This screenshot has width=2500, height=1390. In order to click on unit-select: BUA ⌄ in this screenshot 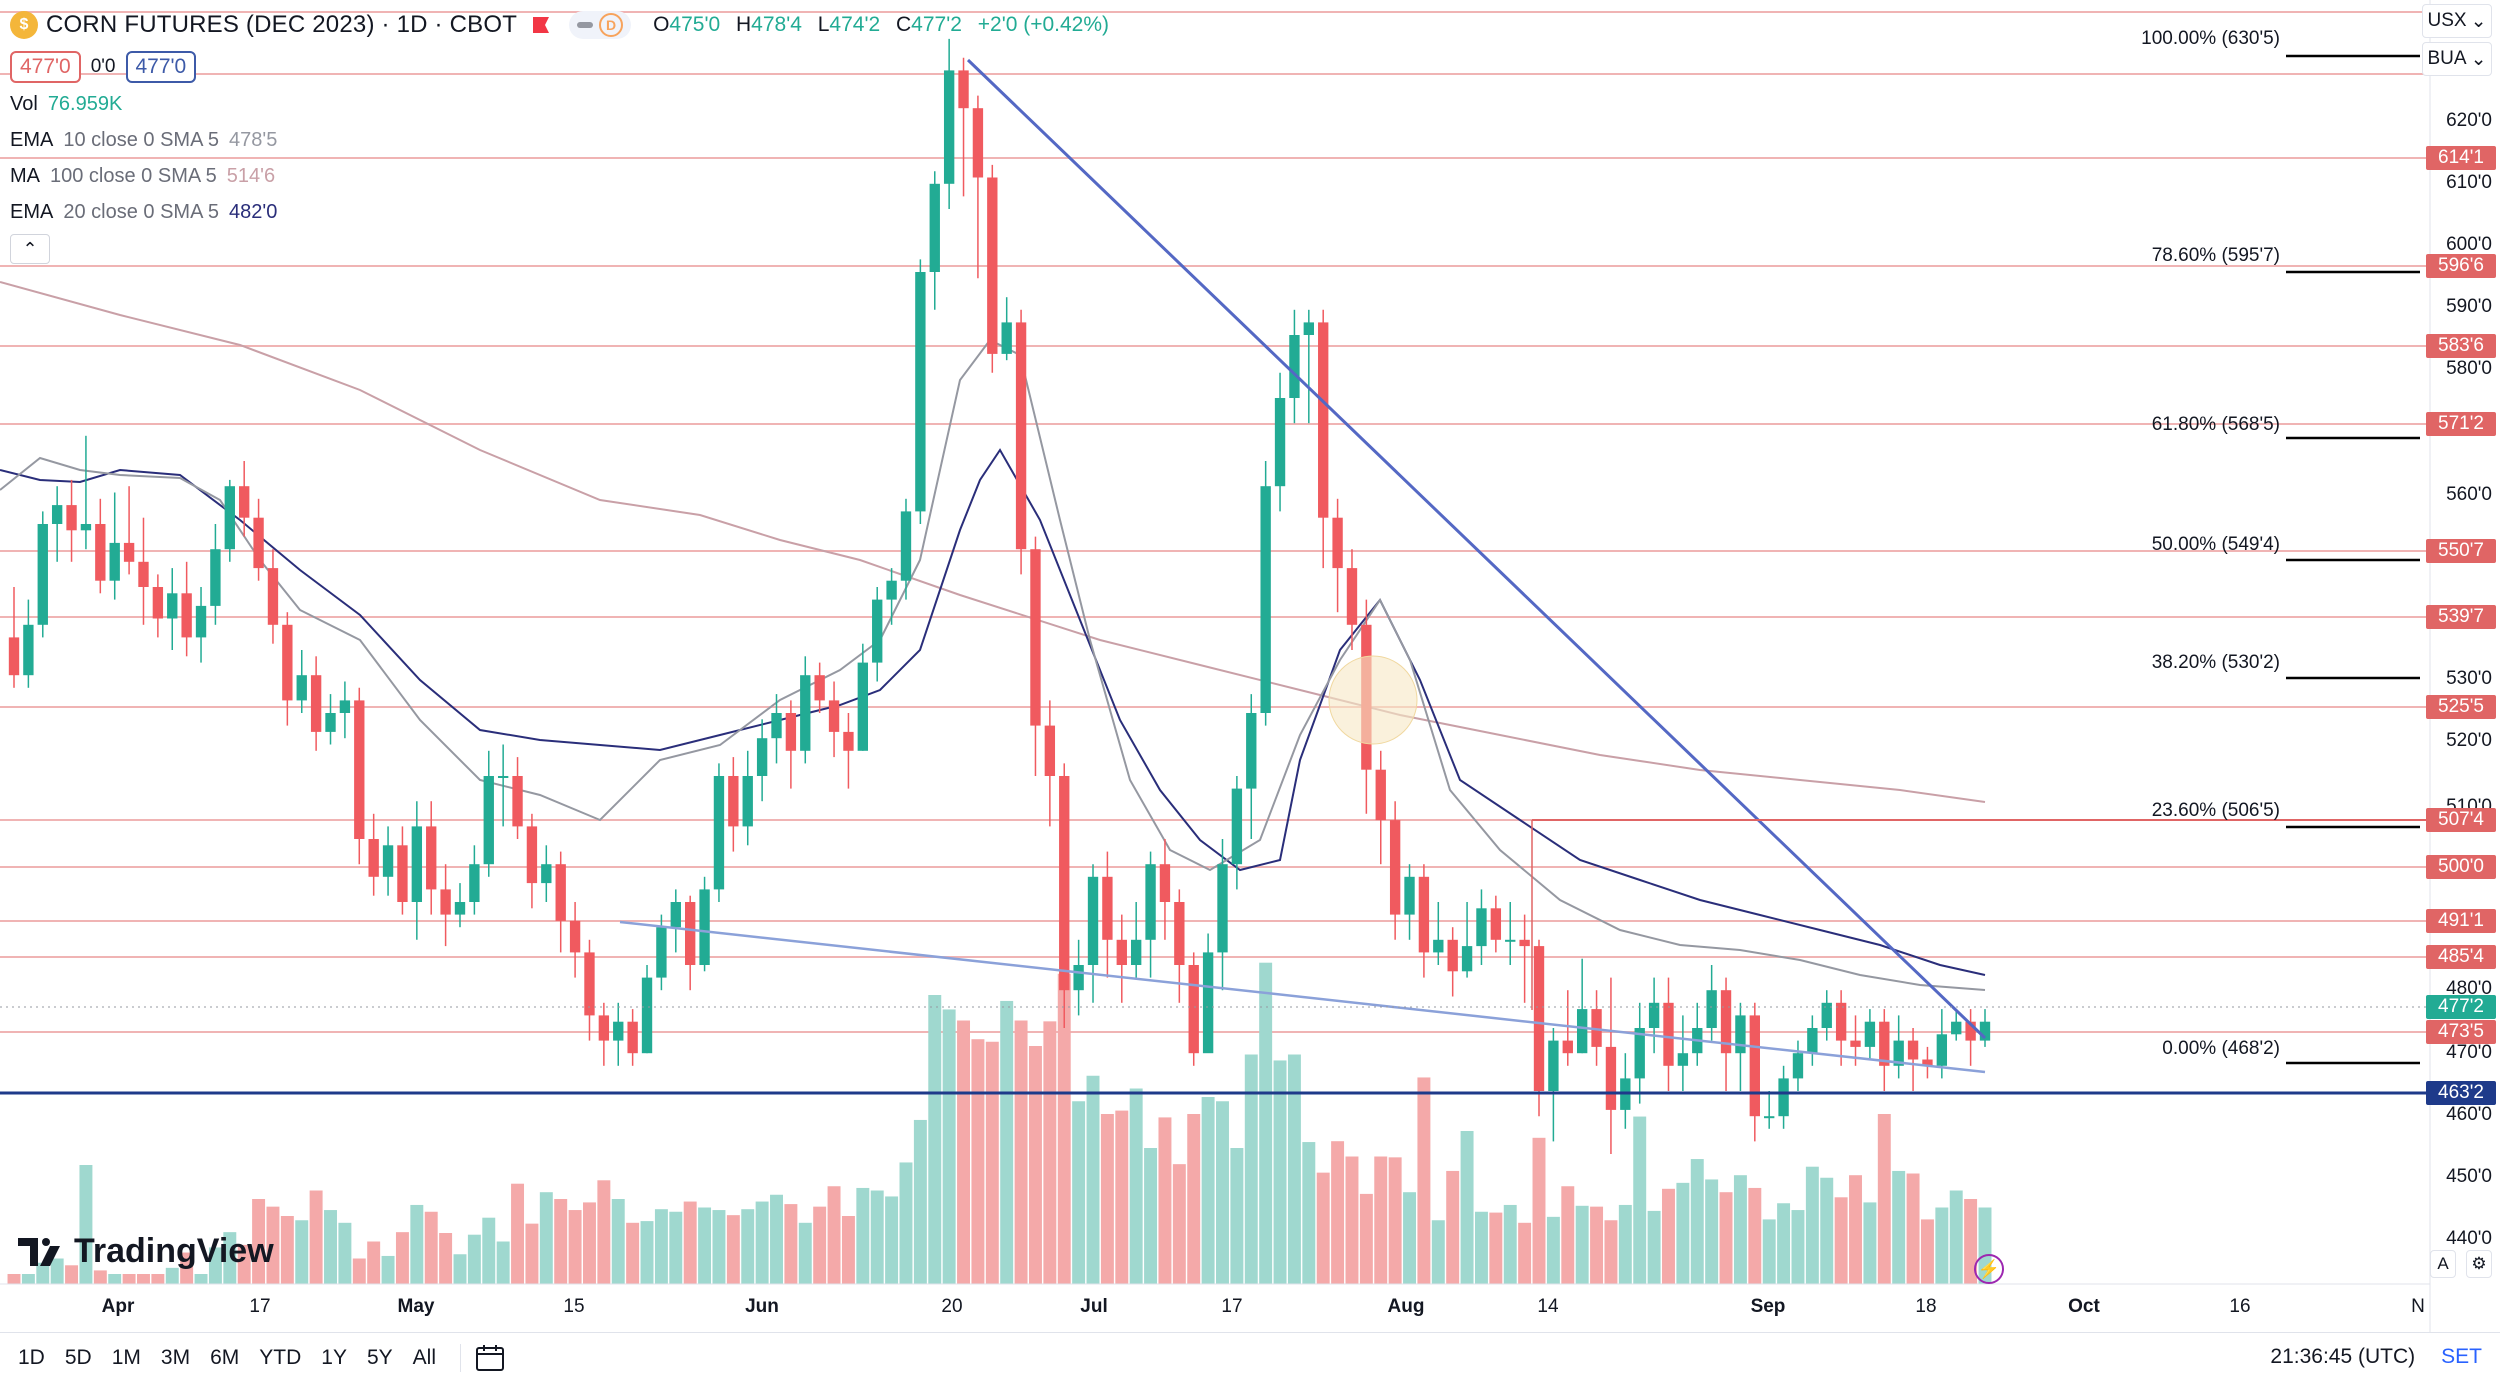, I will do `click(2457, 59)`.